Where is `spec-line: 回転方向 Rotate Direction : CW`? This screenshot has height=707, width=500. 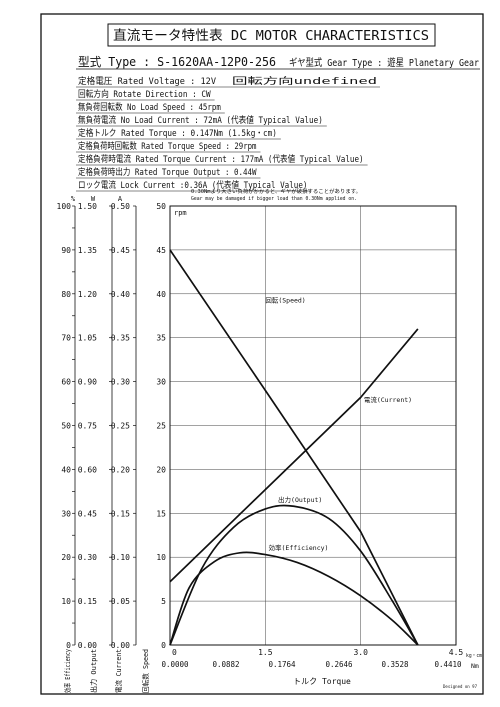 spec-line: 回転方向 Rotate Direction : CW is located at coordinates (144, 94).